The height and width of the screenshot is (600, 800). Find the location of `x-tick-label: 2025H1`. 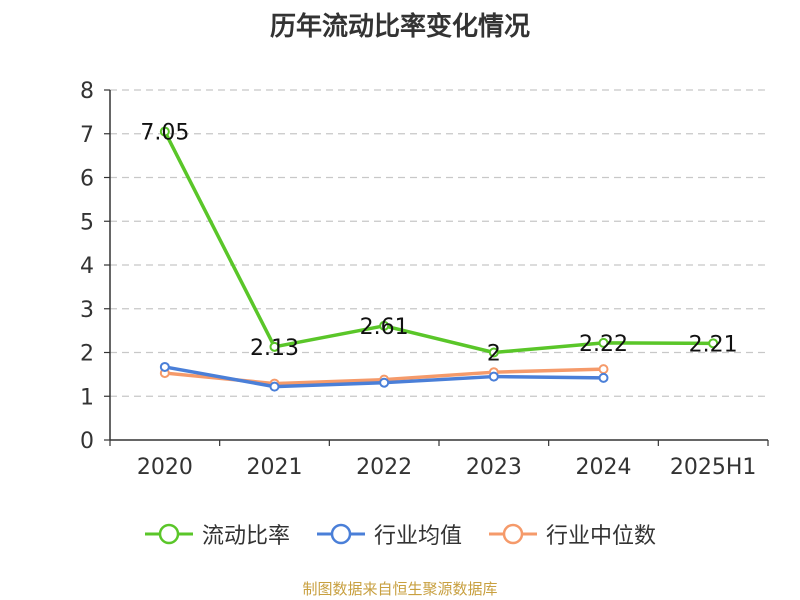

x-tick-label: 2025H1 is located at coordinates (713, 467).